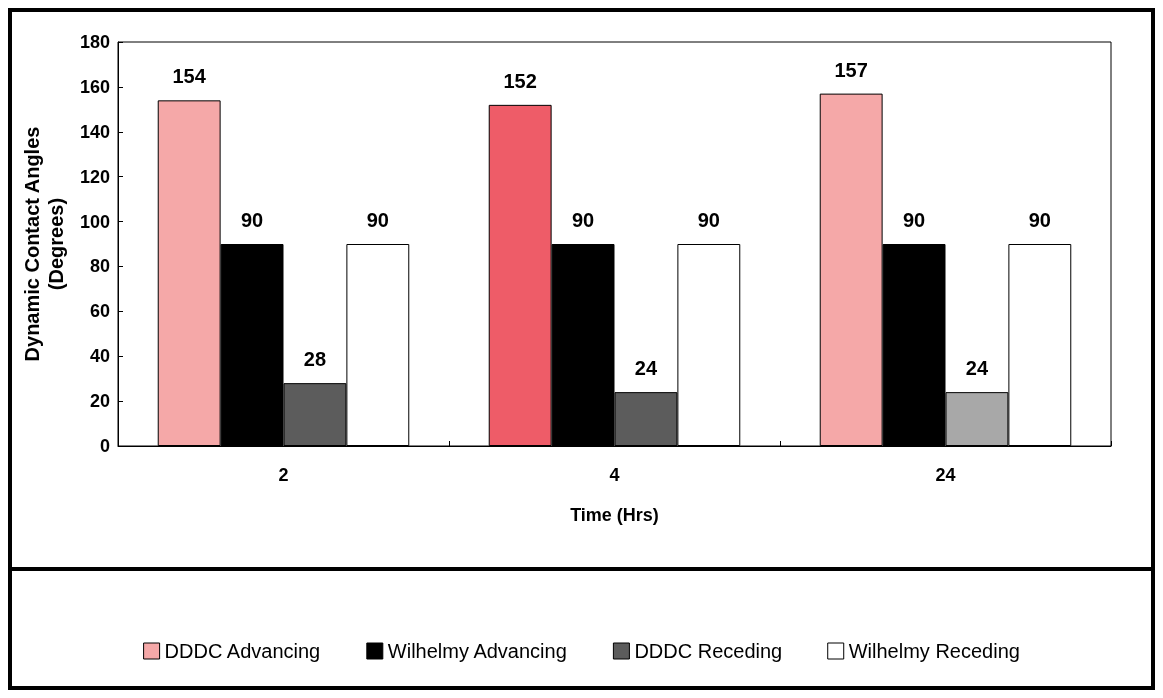 The height and width of the screenshot is (698, 1163). Describe the element at coordinates (94, 86) in the screenshot. I see `y-tick-label: 160` at that location.